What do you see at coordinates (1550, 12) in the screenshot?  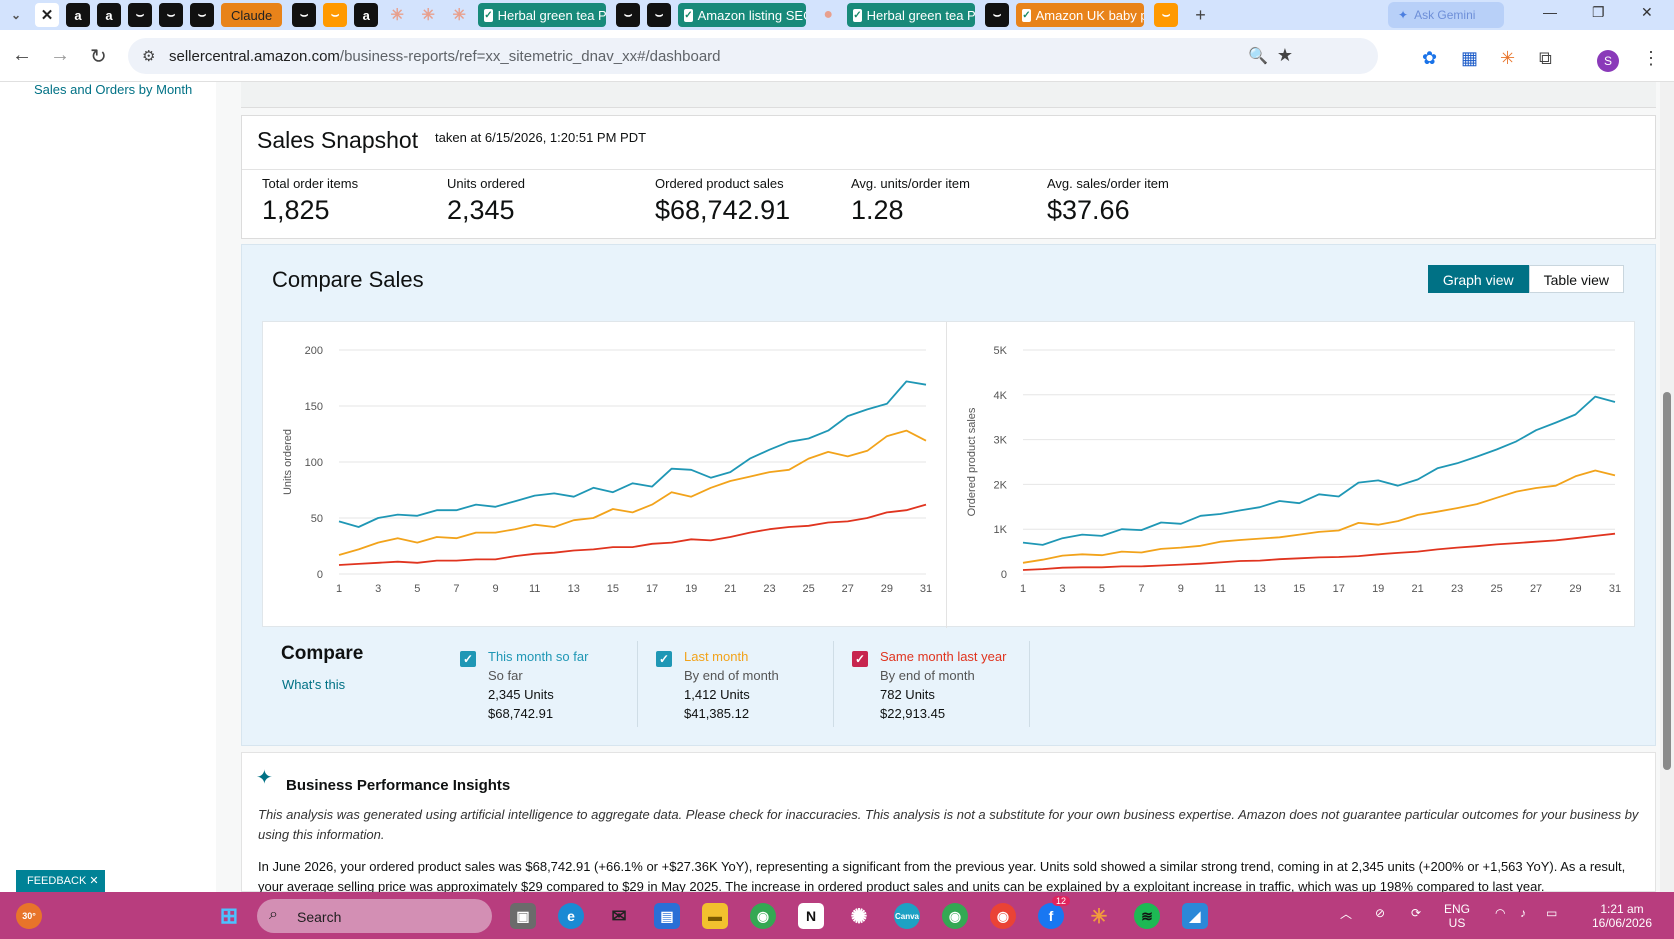 I see `minimize-icon: —` at bounding box center [1550, 12].